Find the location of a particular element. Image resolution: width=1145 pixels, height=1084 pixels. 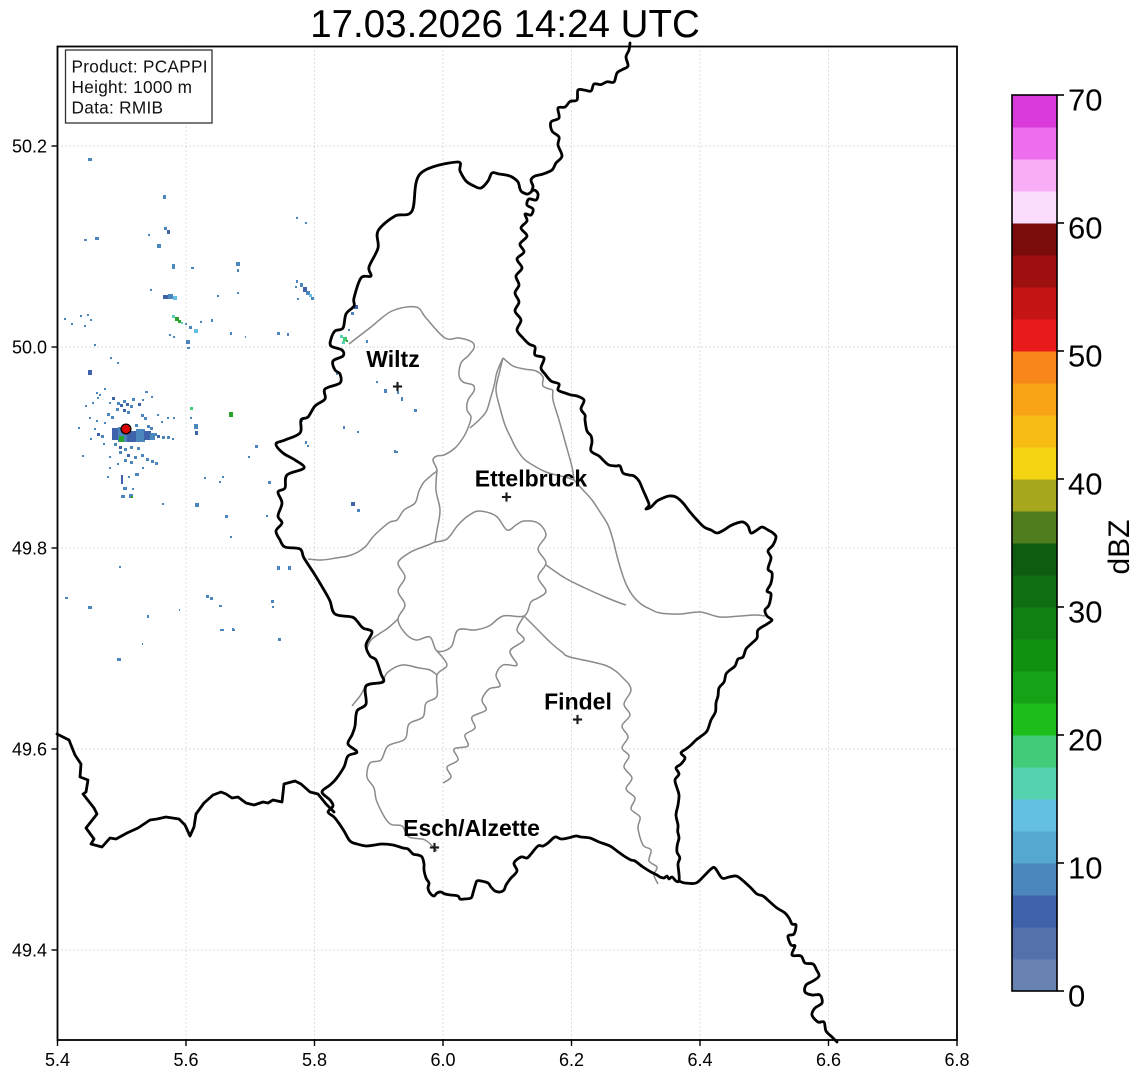

svg-text: 0 is located at coordinates (1076, 996).